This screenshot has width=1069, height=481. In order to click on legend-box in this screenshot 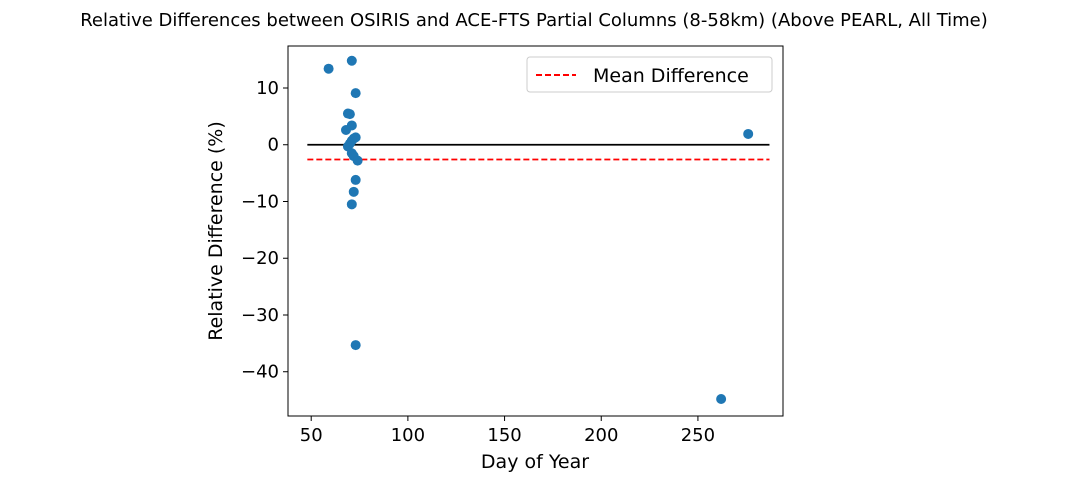, I will do `click(649, 74)`.